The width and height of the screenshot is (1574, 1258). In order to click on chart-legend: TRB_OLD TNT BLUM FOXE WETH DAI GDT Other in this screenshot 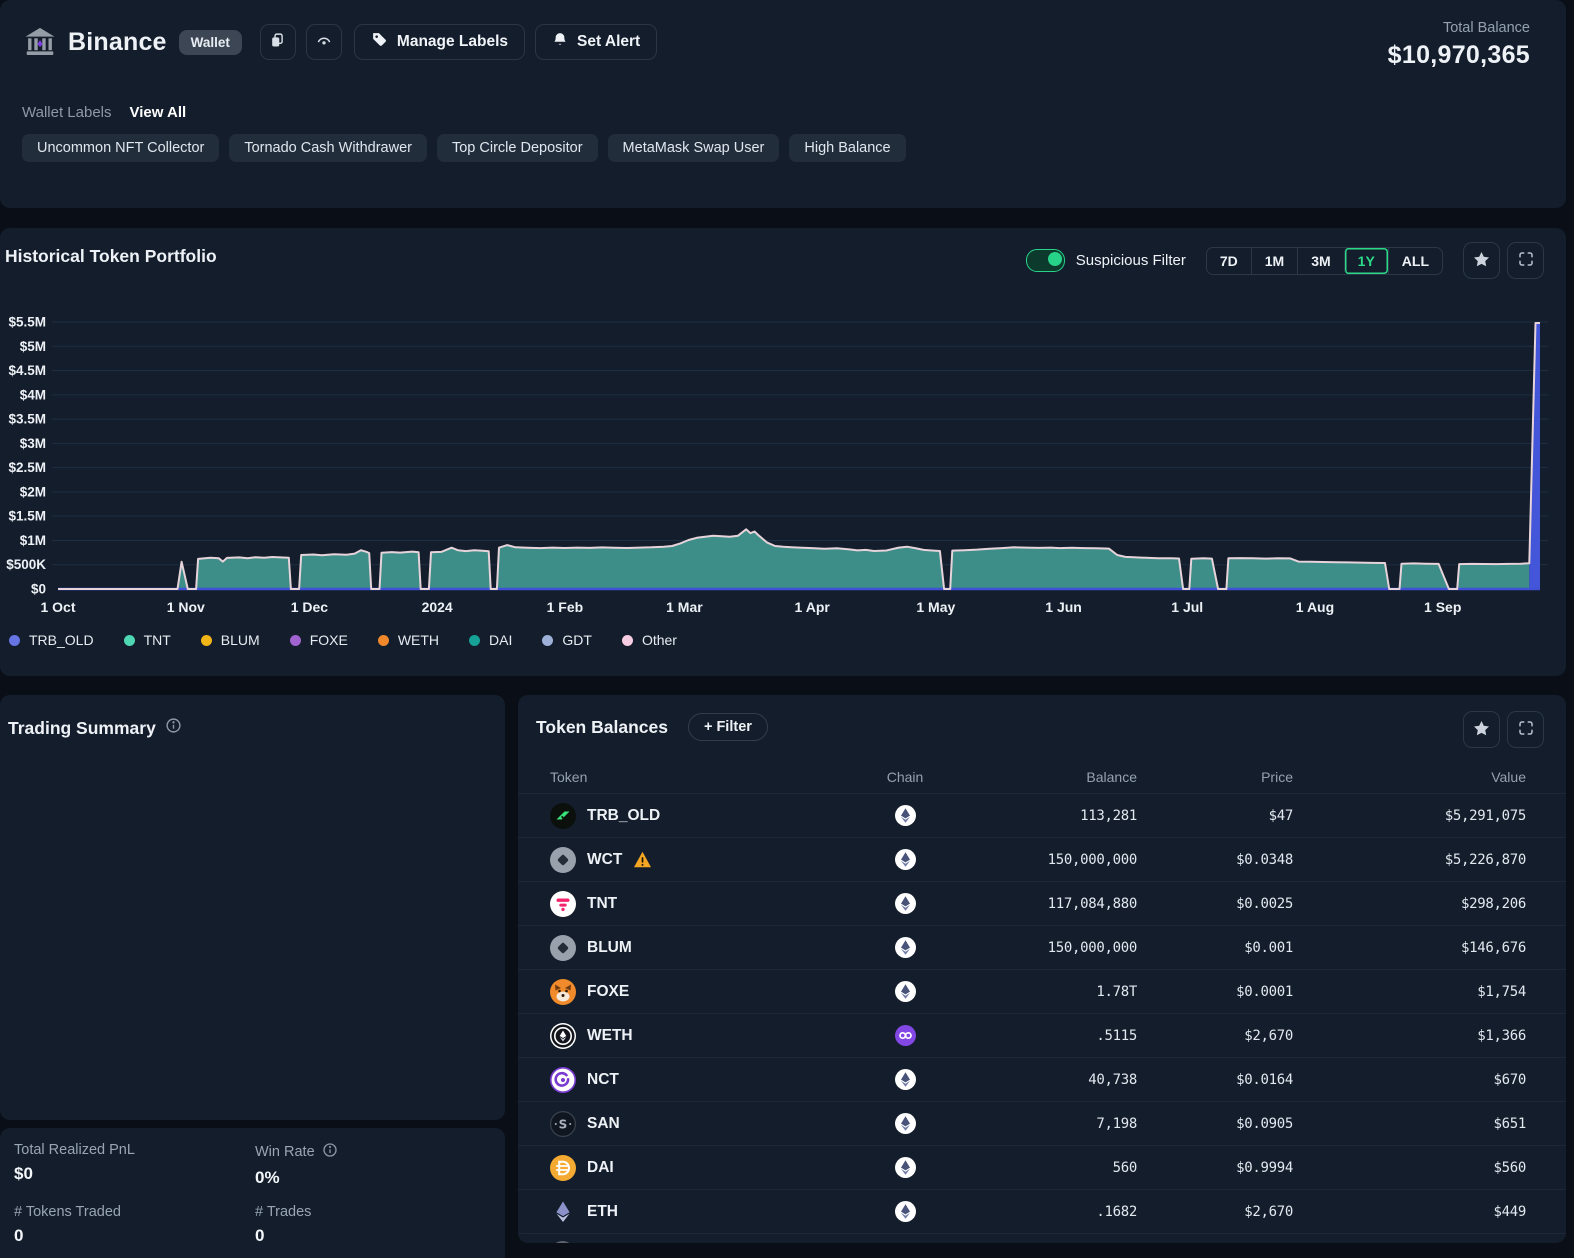, I will do `click(343, 640)`.